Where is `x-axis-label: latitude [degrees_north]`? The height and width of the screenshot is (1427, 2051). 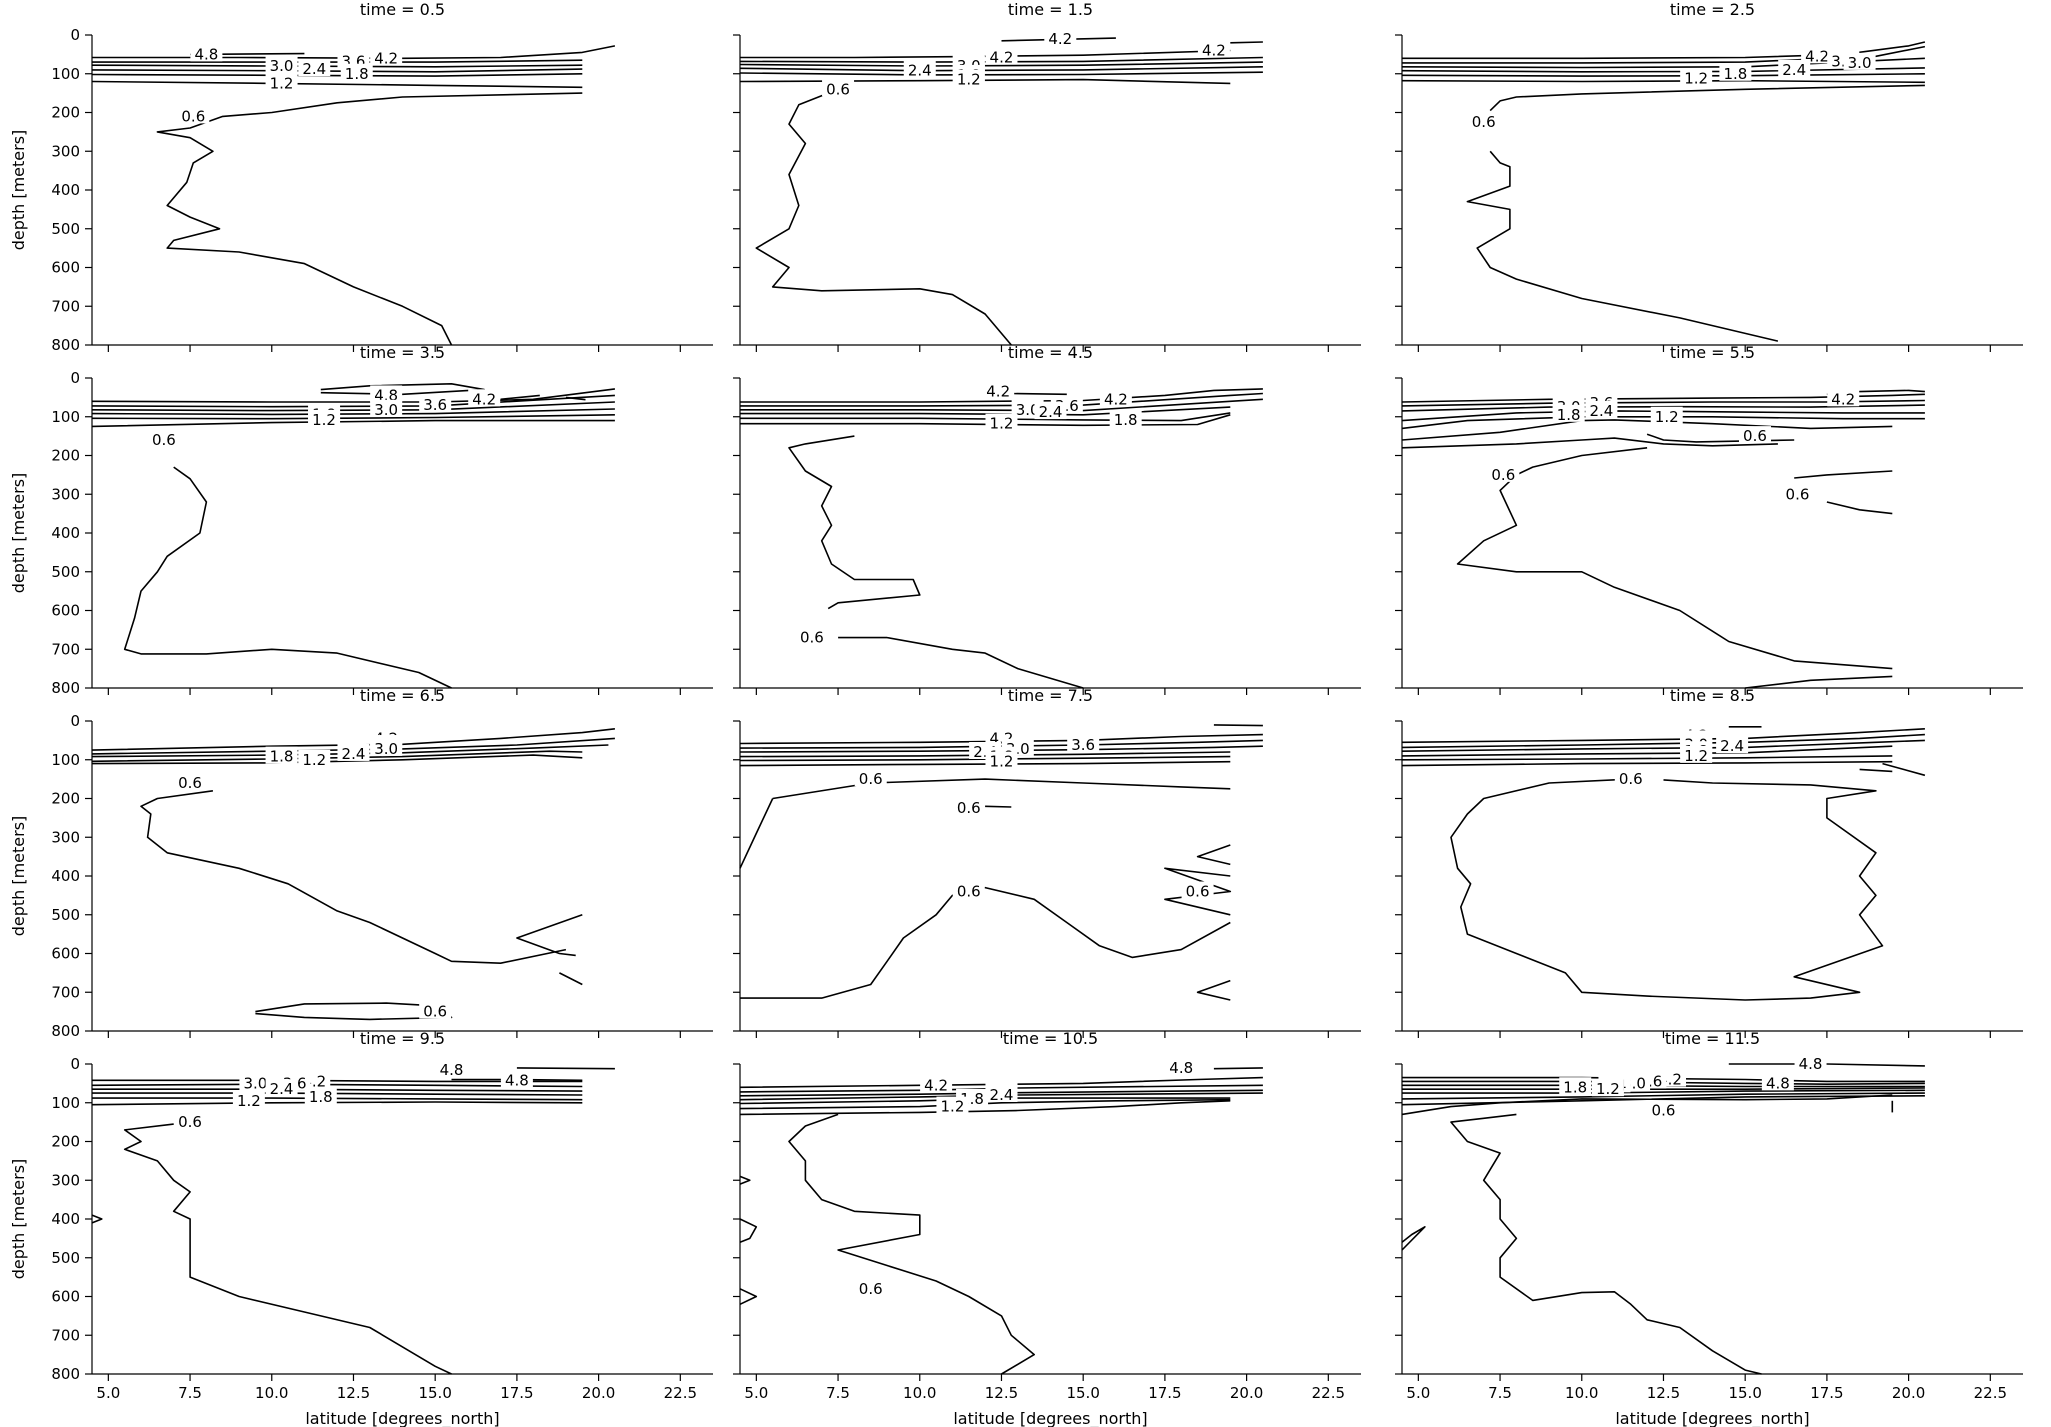
x-axis-label: latitude [degrees_north] is located at coordinates (402, 1418).